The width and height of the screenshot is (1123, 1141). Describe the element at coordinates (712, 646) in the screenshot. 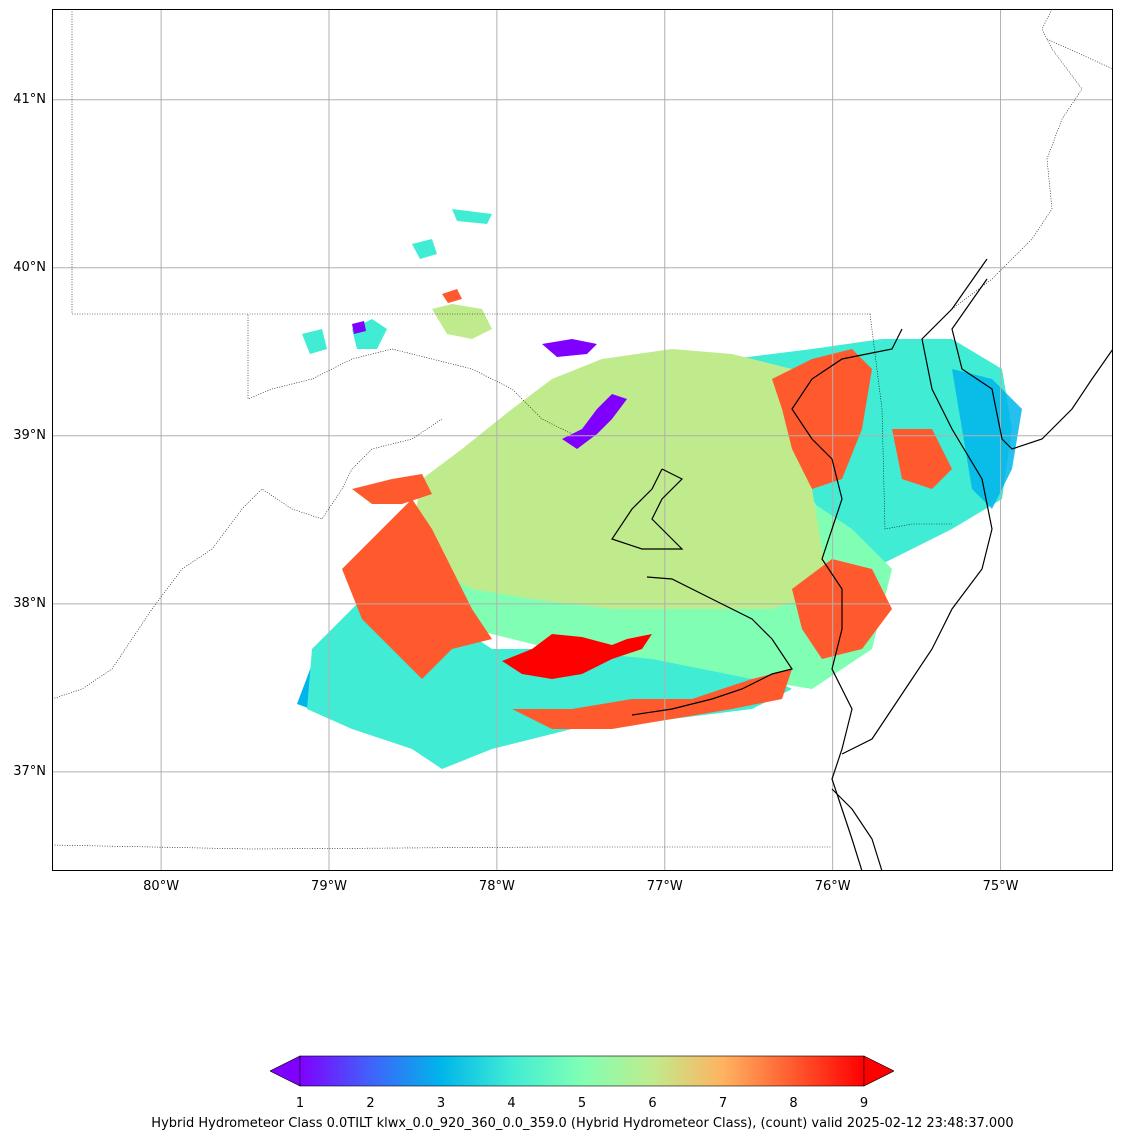

I see `potomac-south` at that location.